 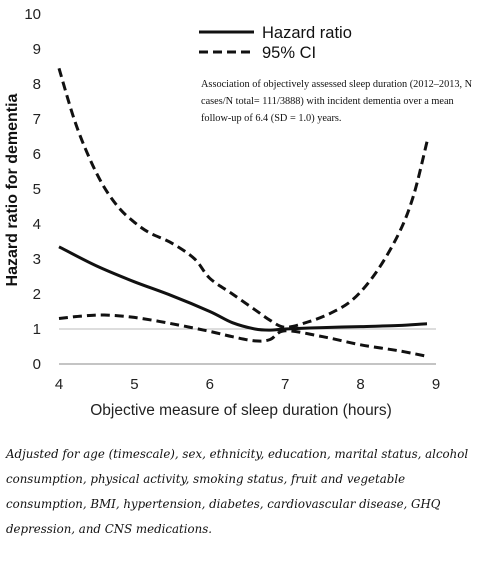 I want to click on y-tick-label: 7, so click(x=37, y=119).